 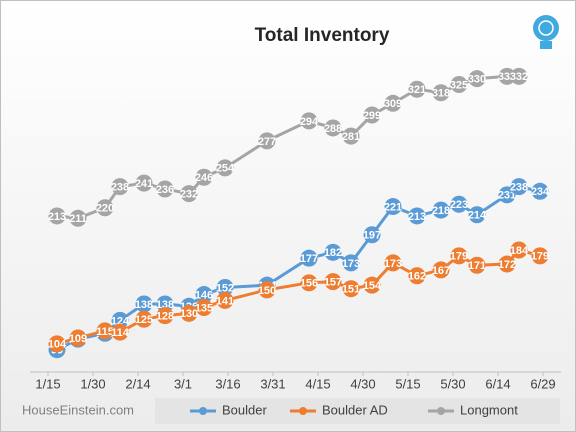 What do you see at coordinates (120, 333) in the screenshot?
I see `data-label: 114` at bounding box center [120, 333].